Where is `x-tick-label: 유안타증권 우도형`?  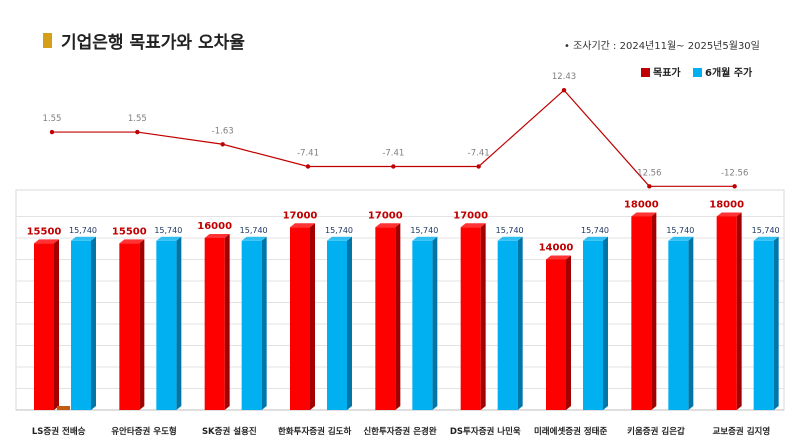 x-tick-label: 유안타증권 우도형 is located at coordinates (144, 431).